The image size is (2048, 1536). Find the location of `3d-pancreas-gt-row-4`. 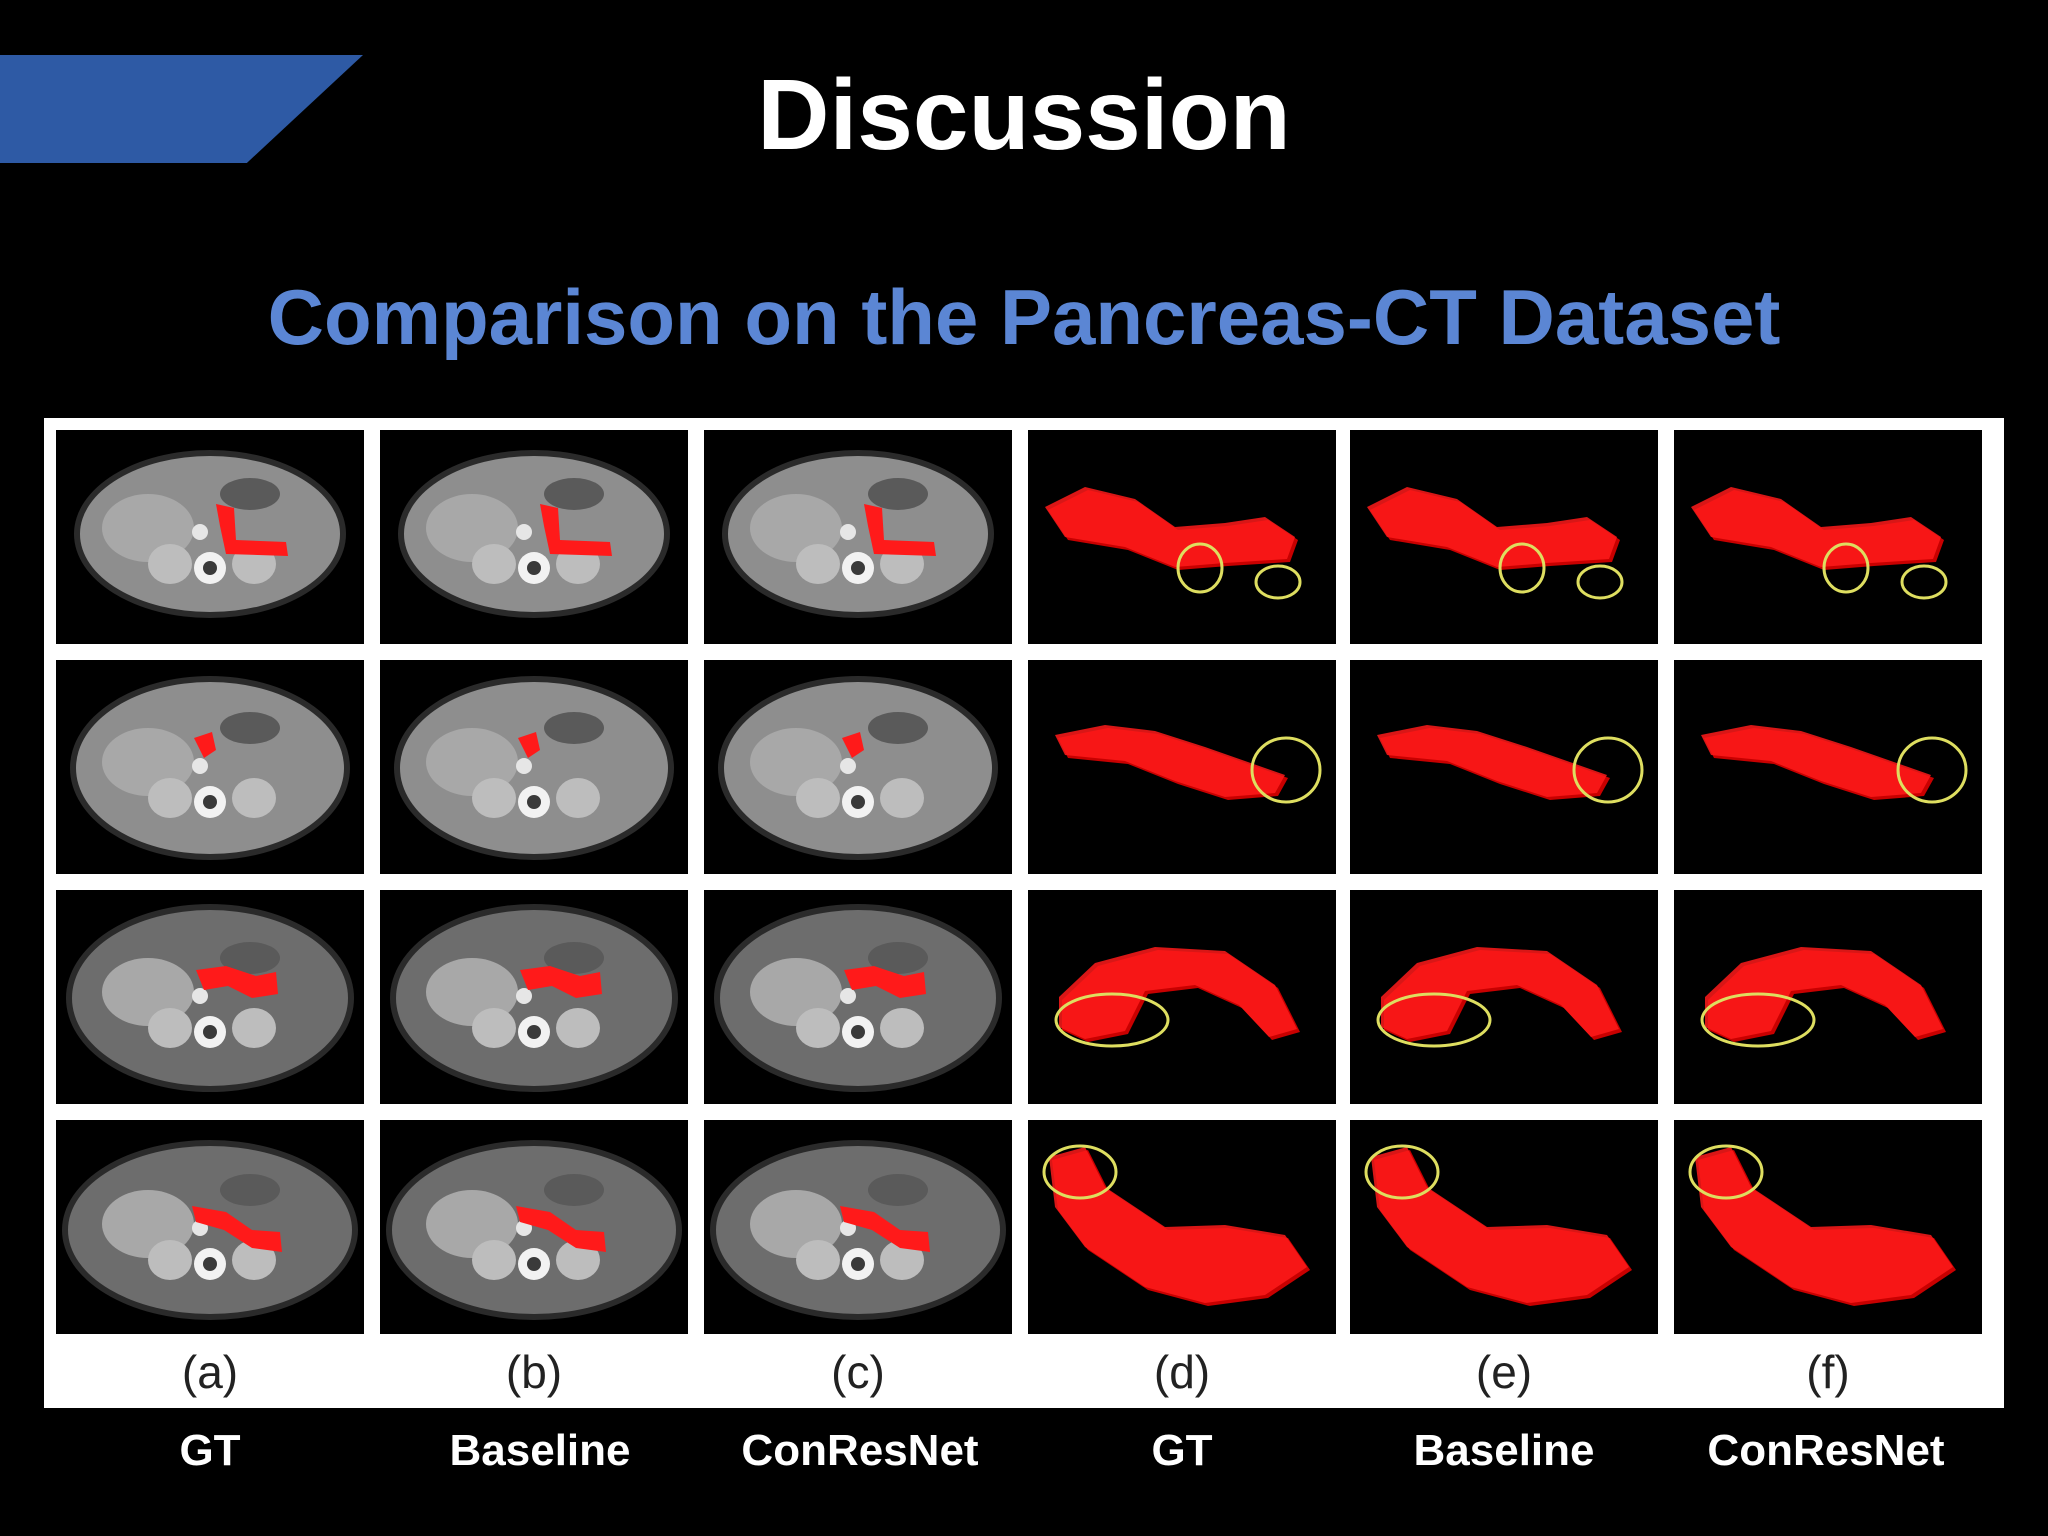

3d-pancreas-gt-row-4 is located at coordinates (1182, 1227).